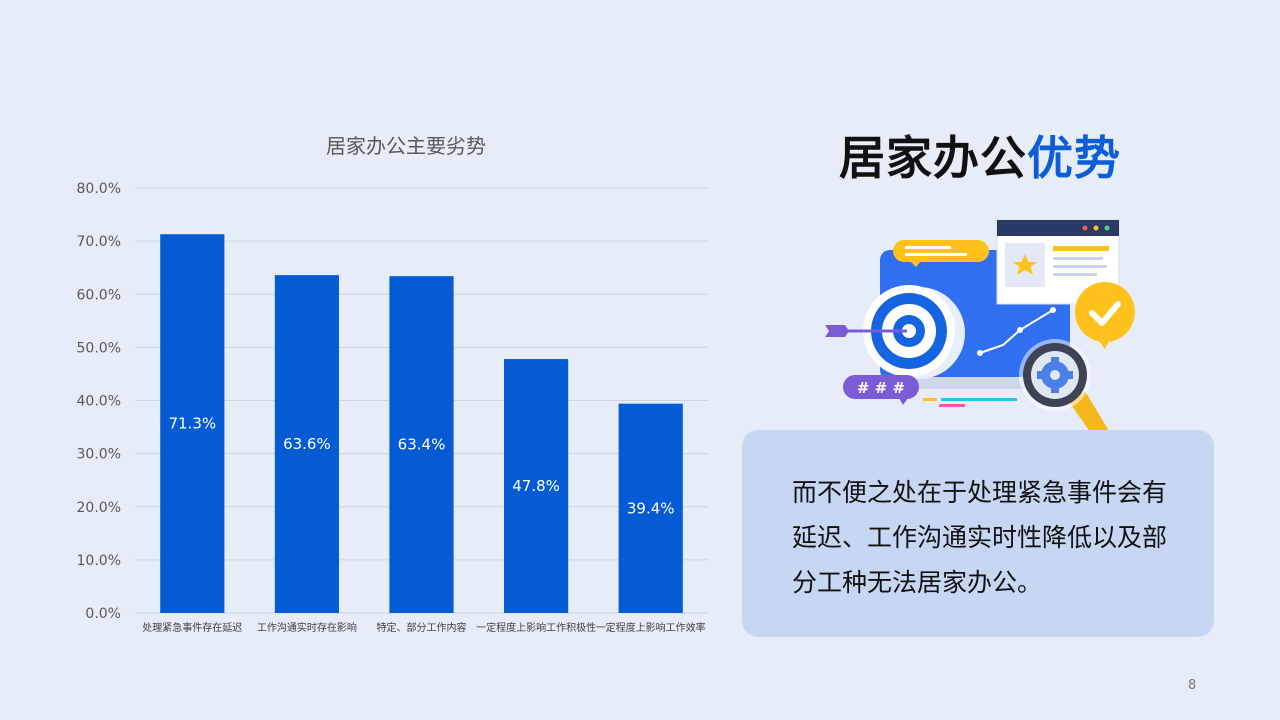  Describe the element at coordinates (99, 508) in the screenshot. I see `y-tick-label: 20.0%` at that location.